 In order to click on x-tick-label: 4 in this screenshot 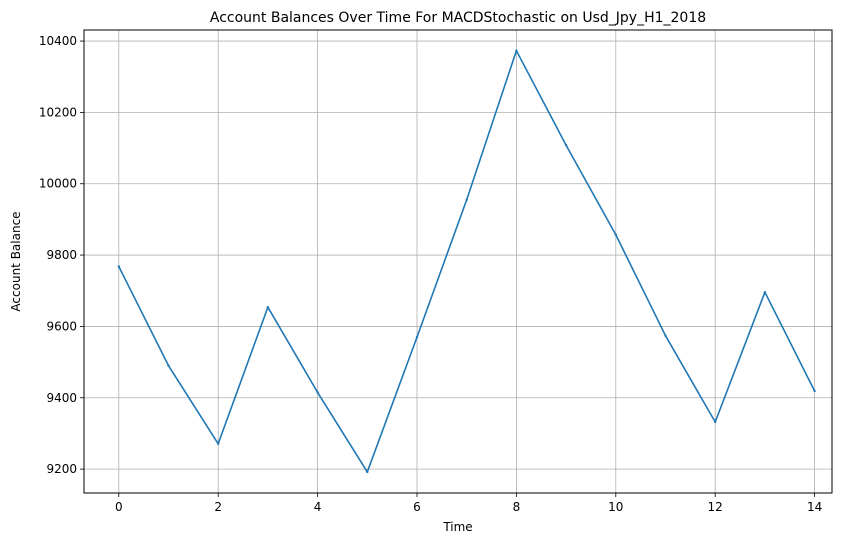, I will do `click(318, 507)`.